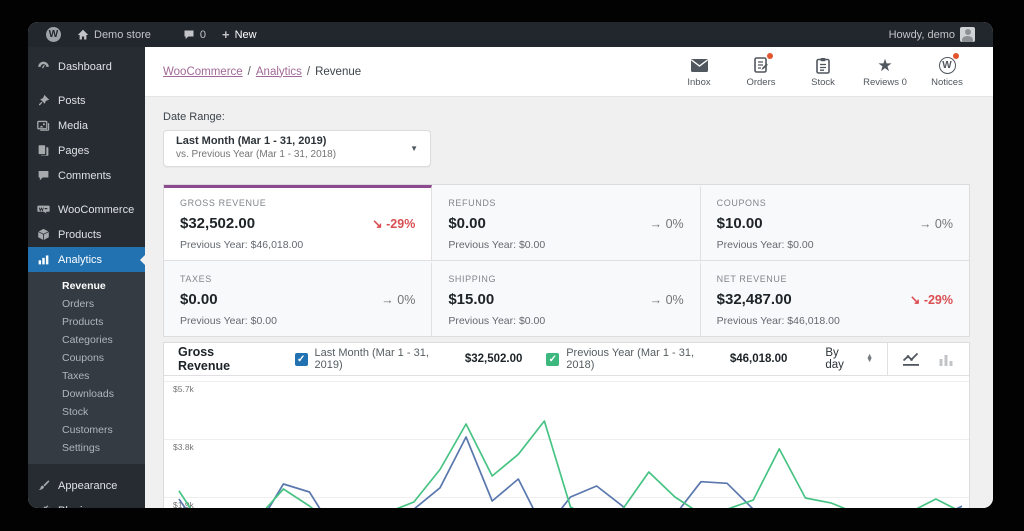 The height and width of the screenshot is (531, 1024). I want to click on gridline, so click(566, 439).